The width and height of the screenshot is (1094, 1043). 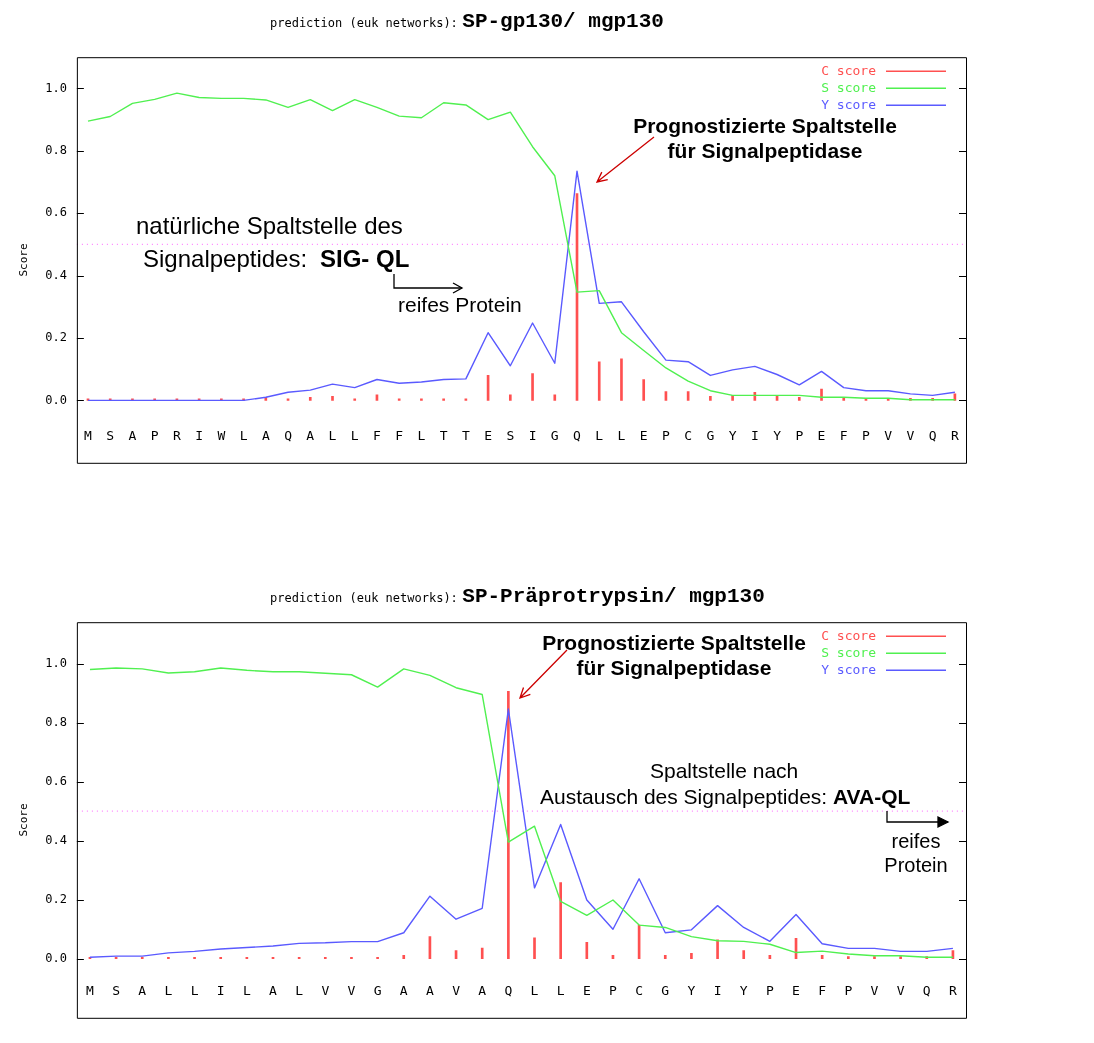 What do you see at coordinates (221, 435) in the screenshot?
I see `x-tick-label: W` at bounding box center [221, 435].